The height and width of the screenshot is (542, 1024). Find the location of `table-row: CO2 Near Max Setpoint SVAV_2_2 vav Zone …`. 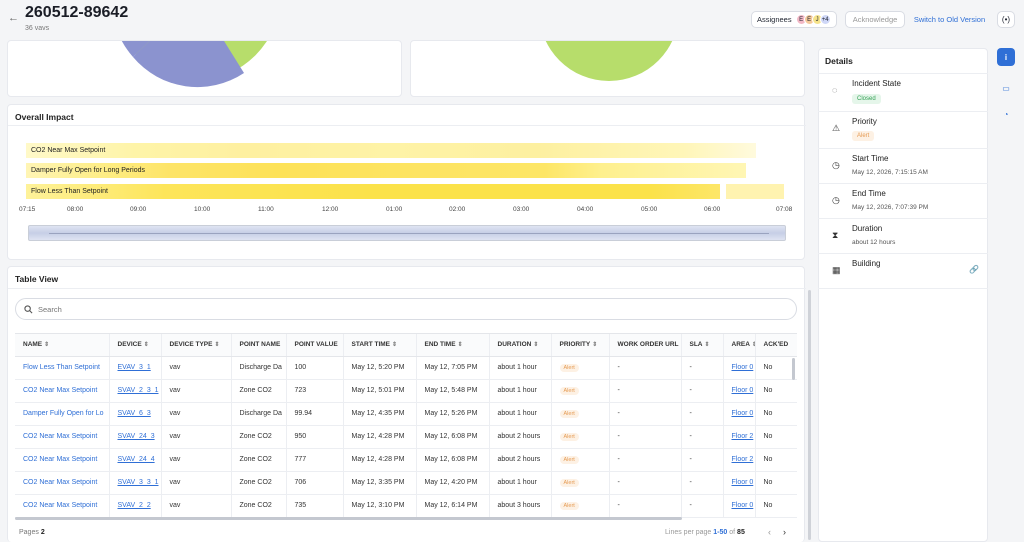

table-row: CO2 Near Max Setpoint SVAV_2_2 vav Zone … is located at coordinates (406, 506).